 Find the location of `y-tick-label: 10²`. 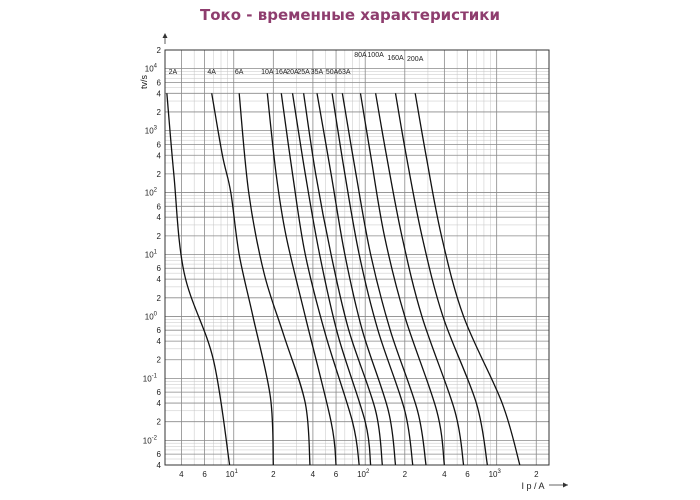

y-tick-label: 10² is located at coordinates (151, 193).